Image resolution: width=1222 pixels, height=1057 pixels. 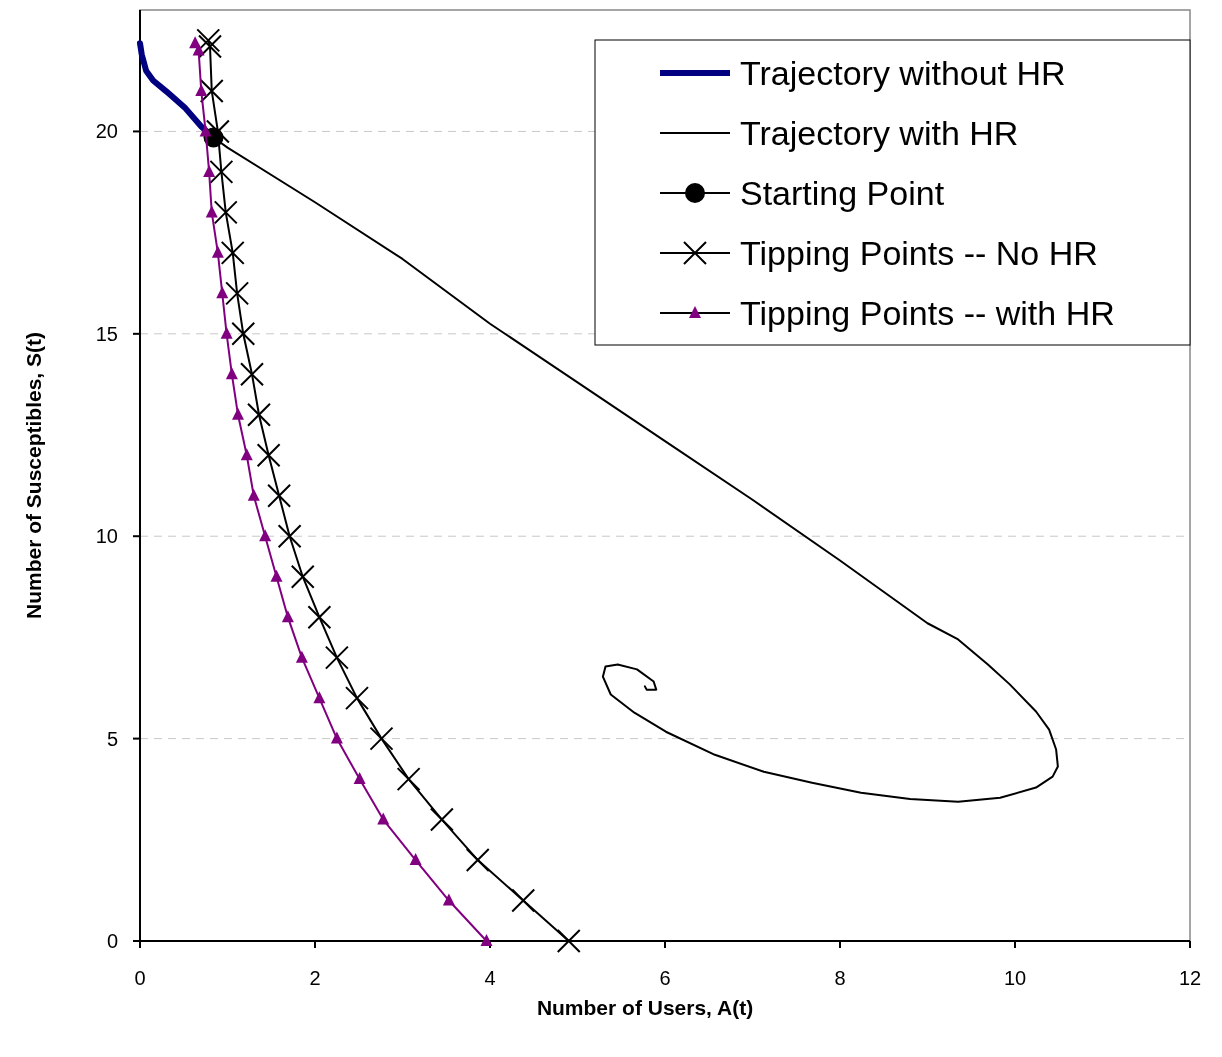 I want to click on x-tick-label: 0, so click(x=140, y=978).